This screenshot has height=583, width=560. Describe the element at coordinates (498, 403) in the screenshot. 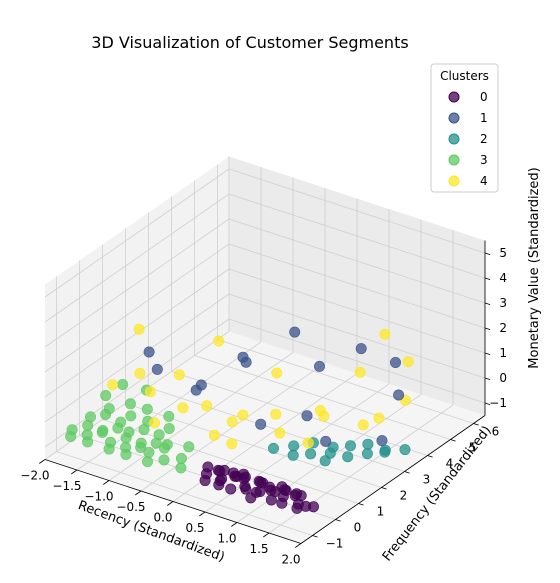

I see `z-tick-label: −1` at that location.